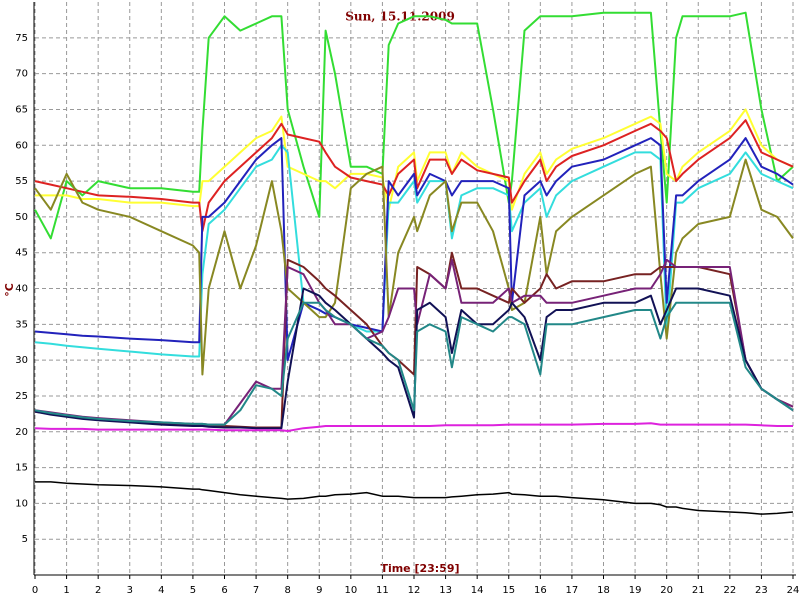 The image size is (800, 600). What do you see at coordinates (21, 109) in the screenshot?
I see `y-tick-label: 65` at bounding box center [21, 109].